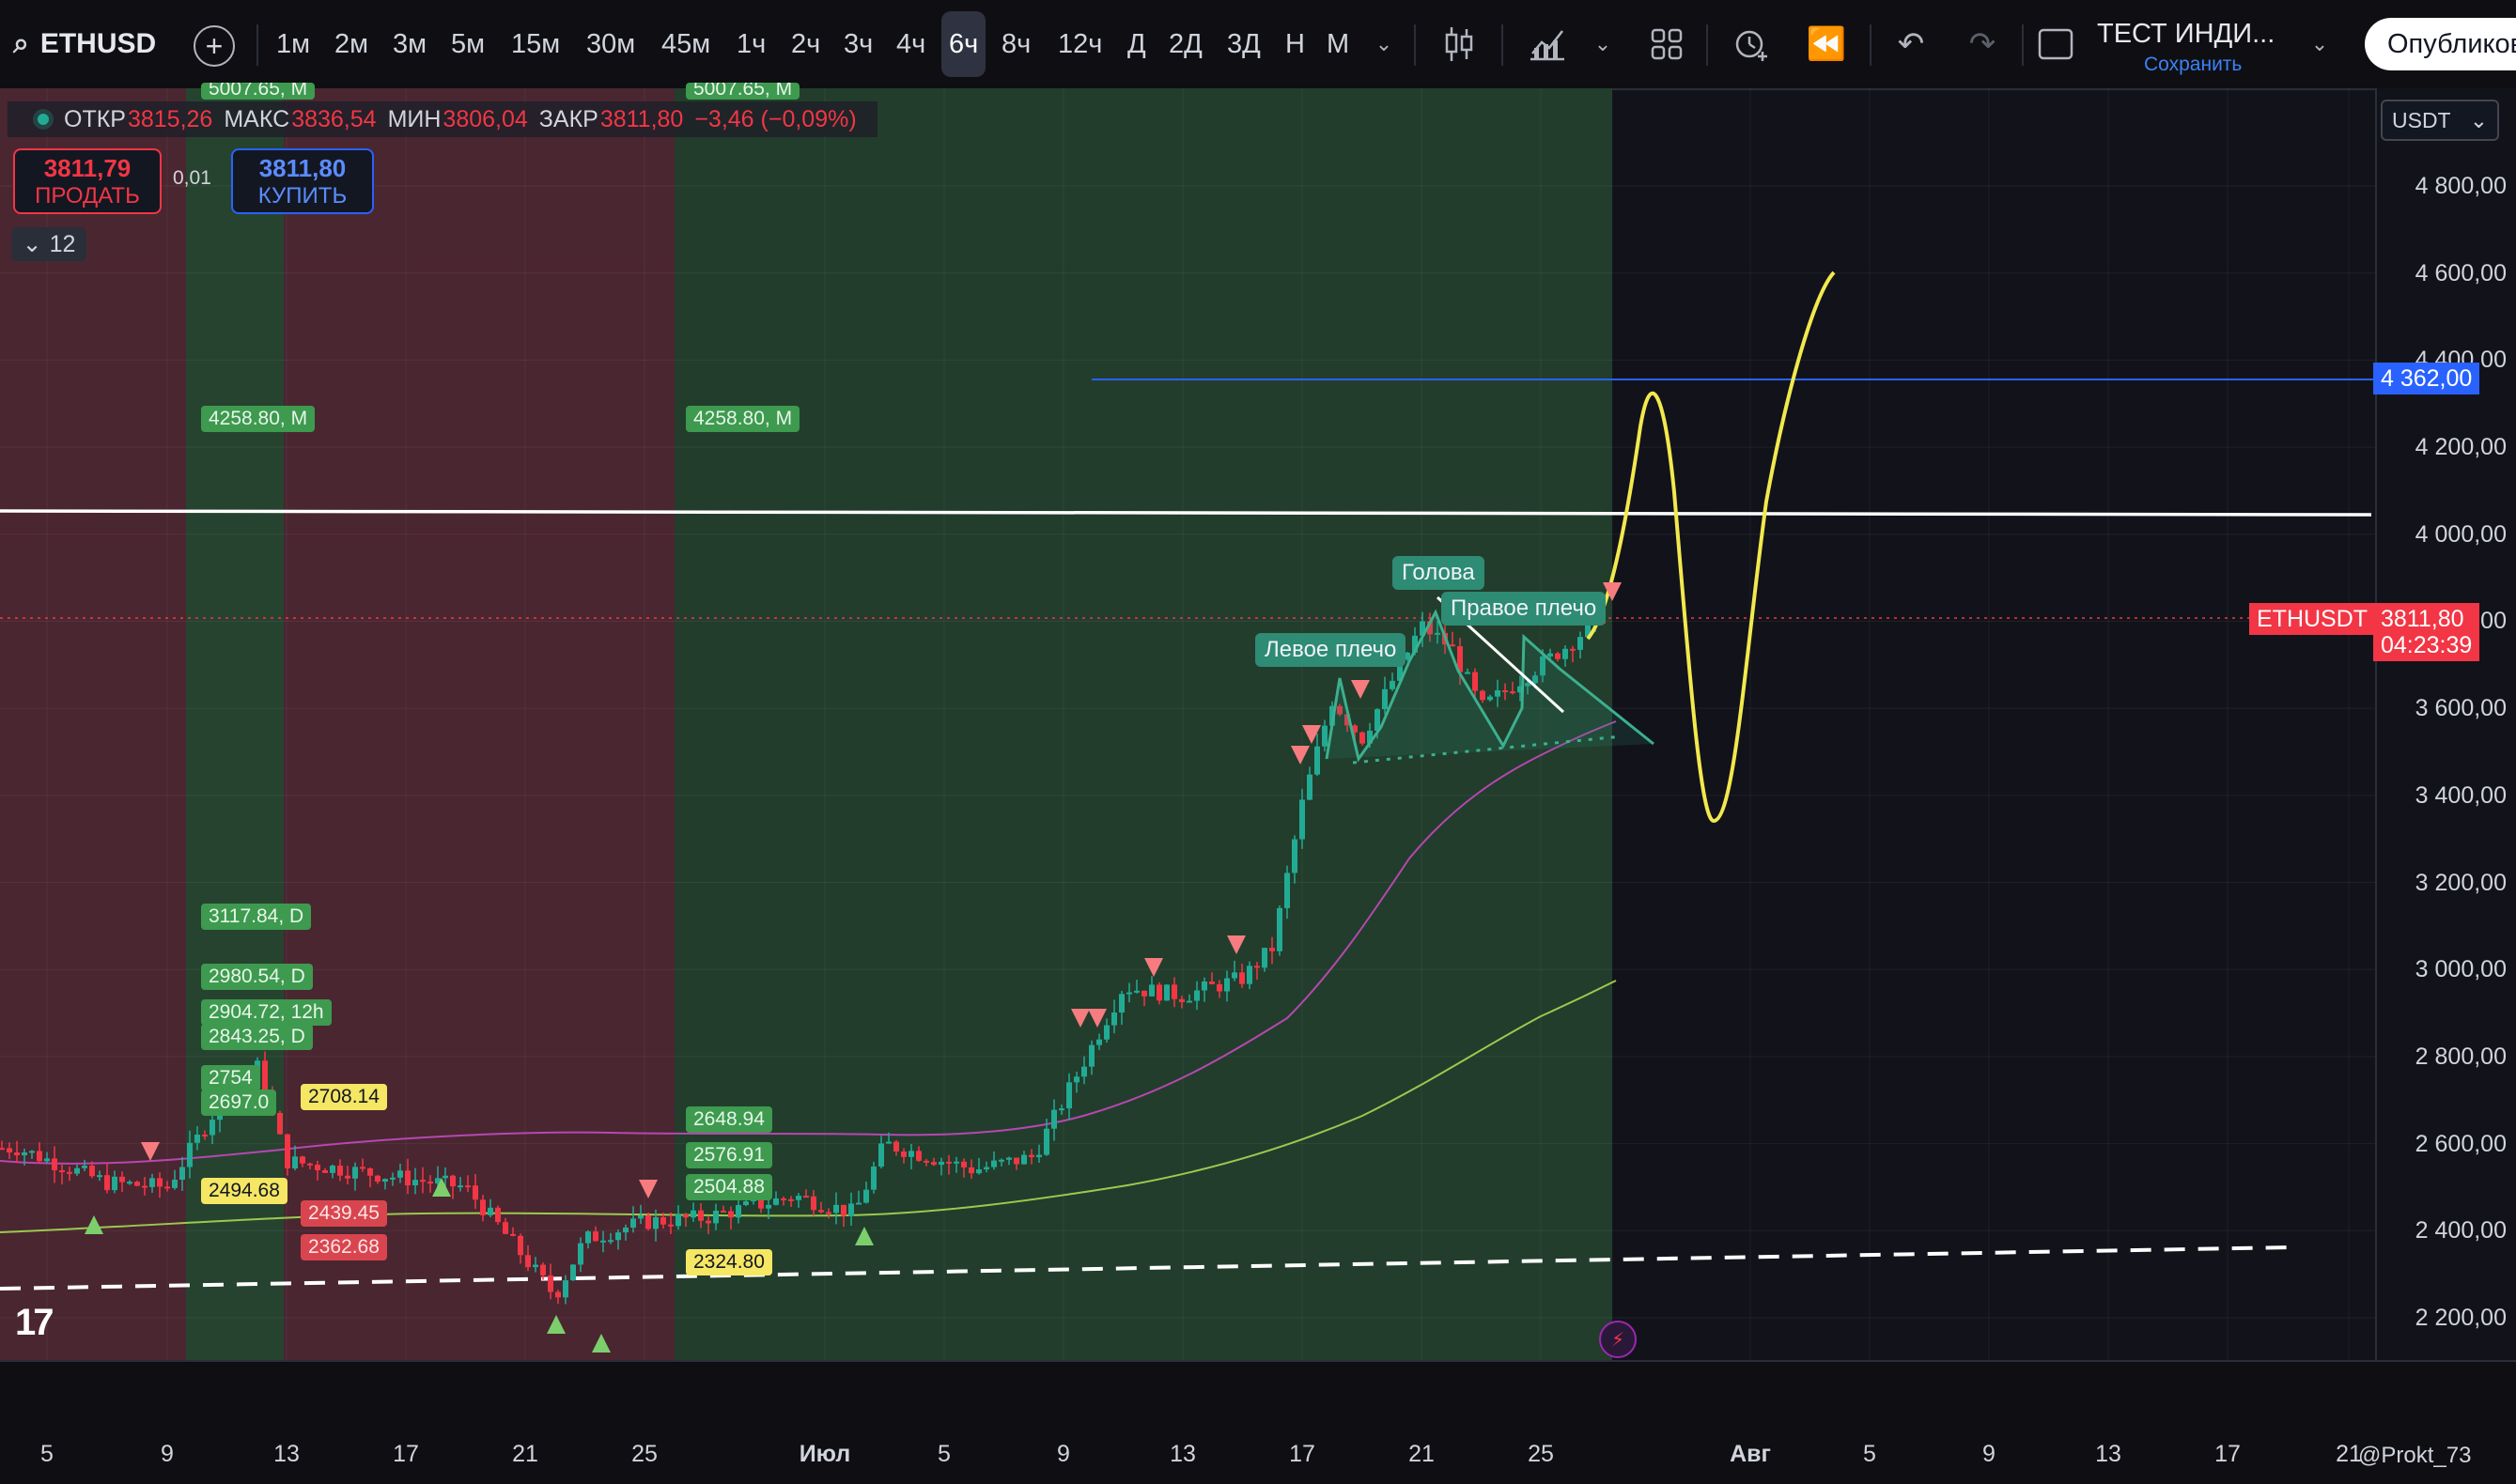 This screenshot has height=1484, width=2516. Describe the element at coordinates (1489, 686) in the screenshot. I see `hs-pattern-shape` at that location.